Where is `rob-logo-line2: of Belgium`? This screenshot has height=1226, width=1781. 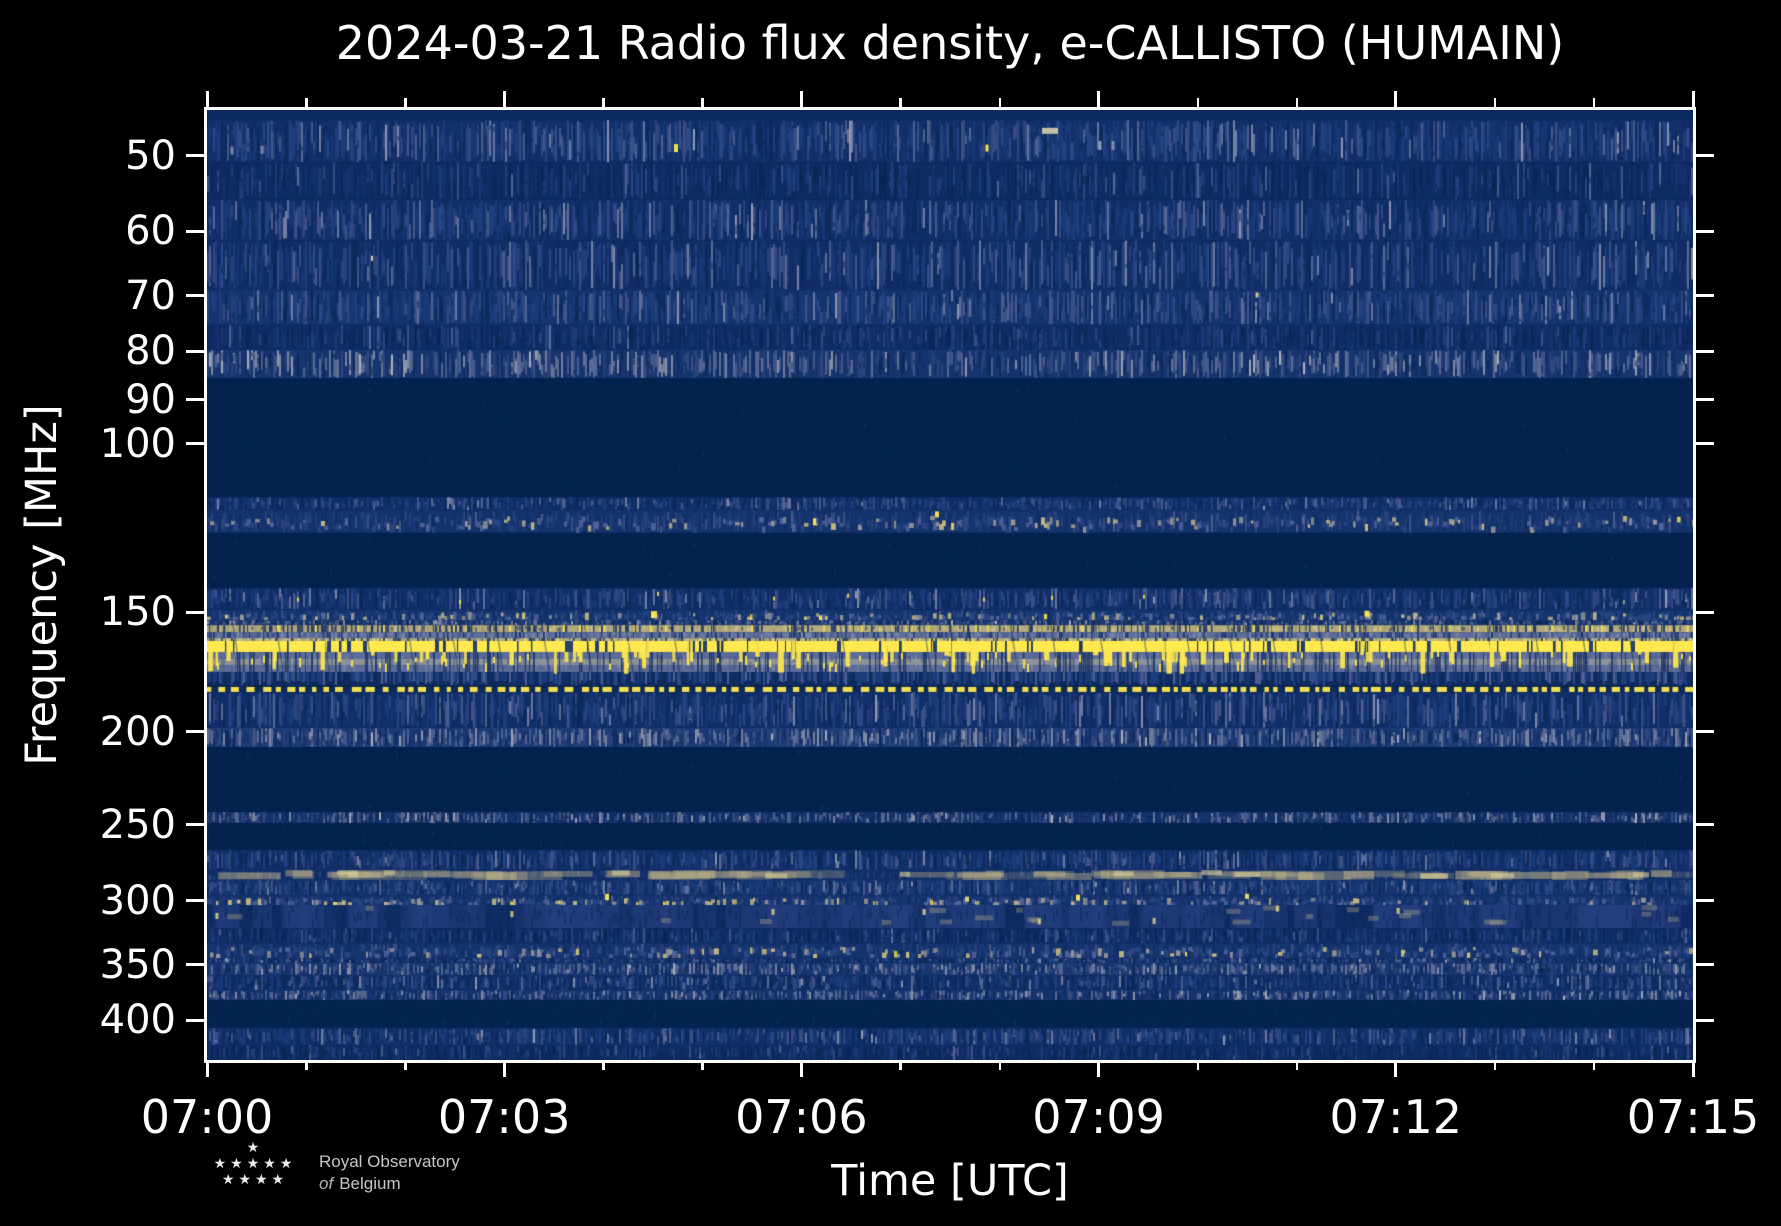
rob-logo-line2: of Belgium is located at coordinates (389, 1184).